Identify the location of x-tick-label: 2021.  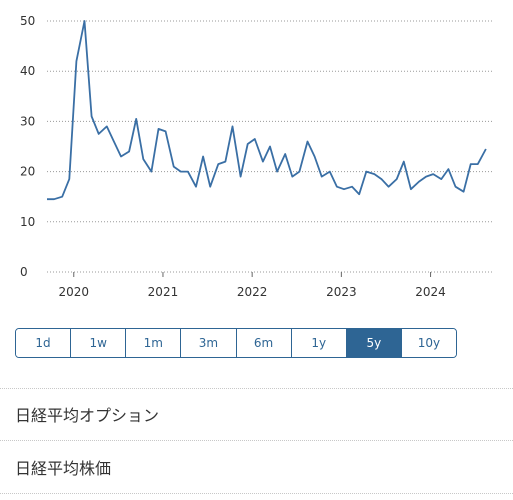
(163, 292).